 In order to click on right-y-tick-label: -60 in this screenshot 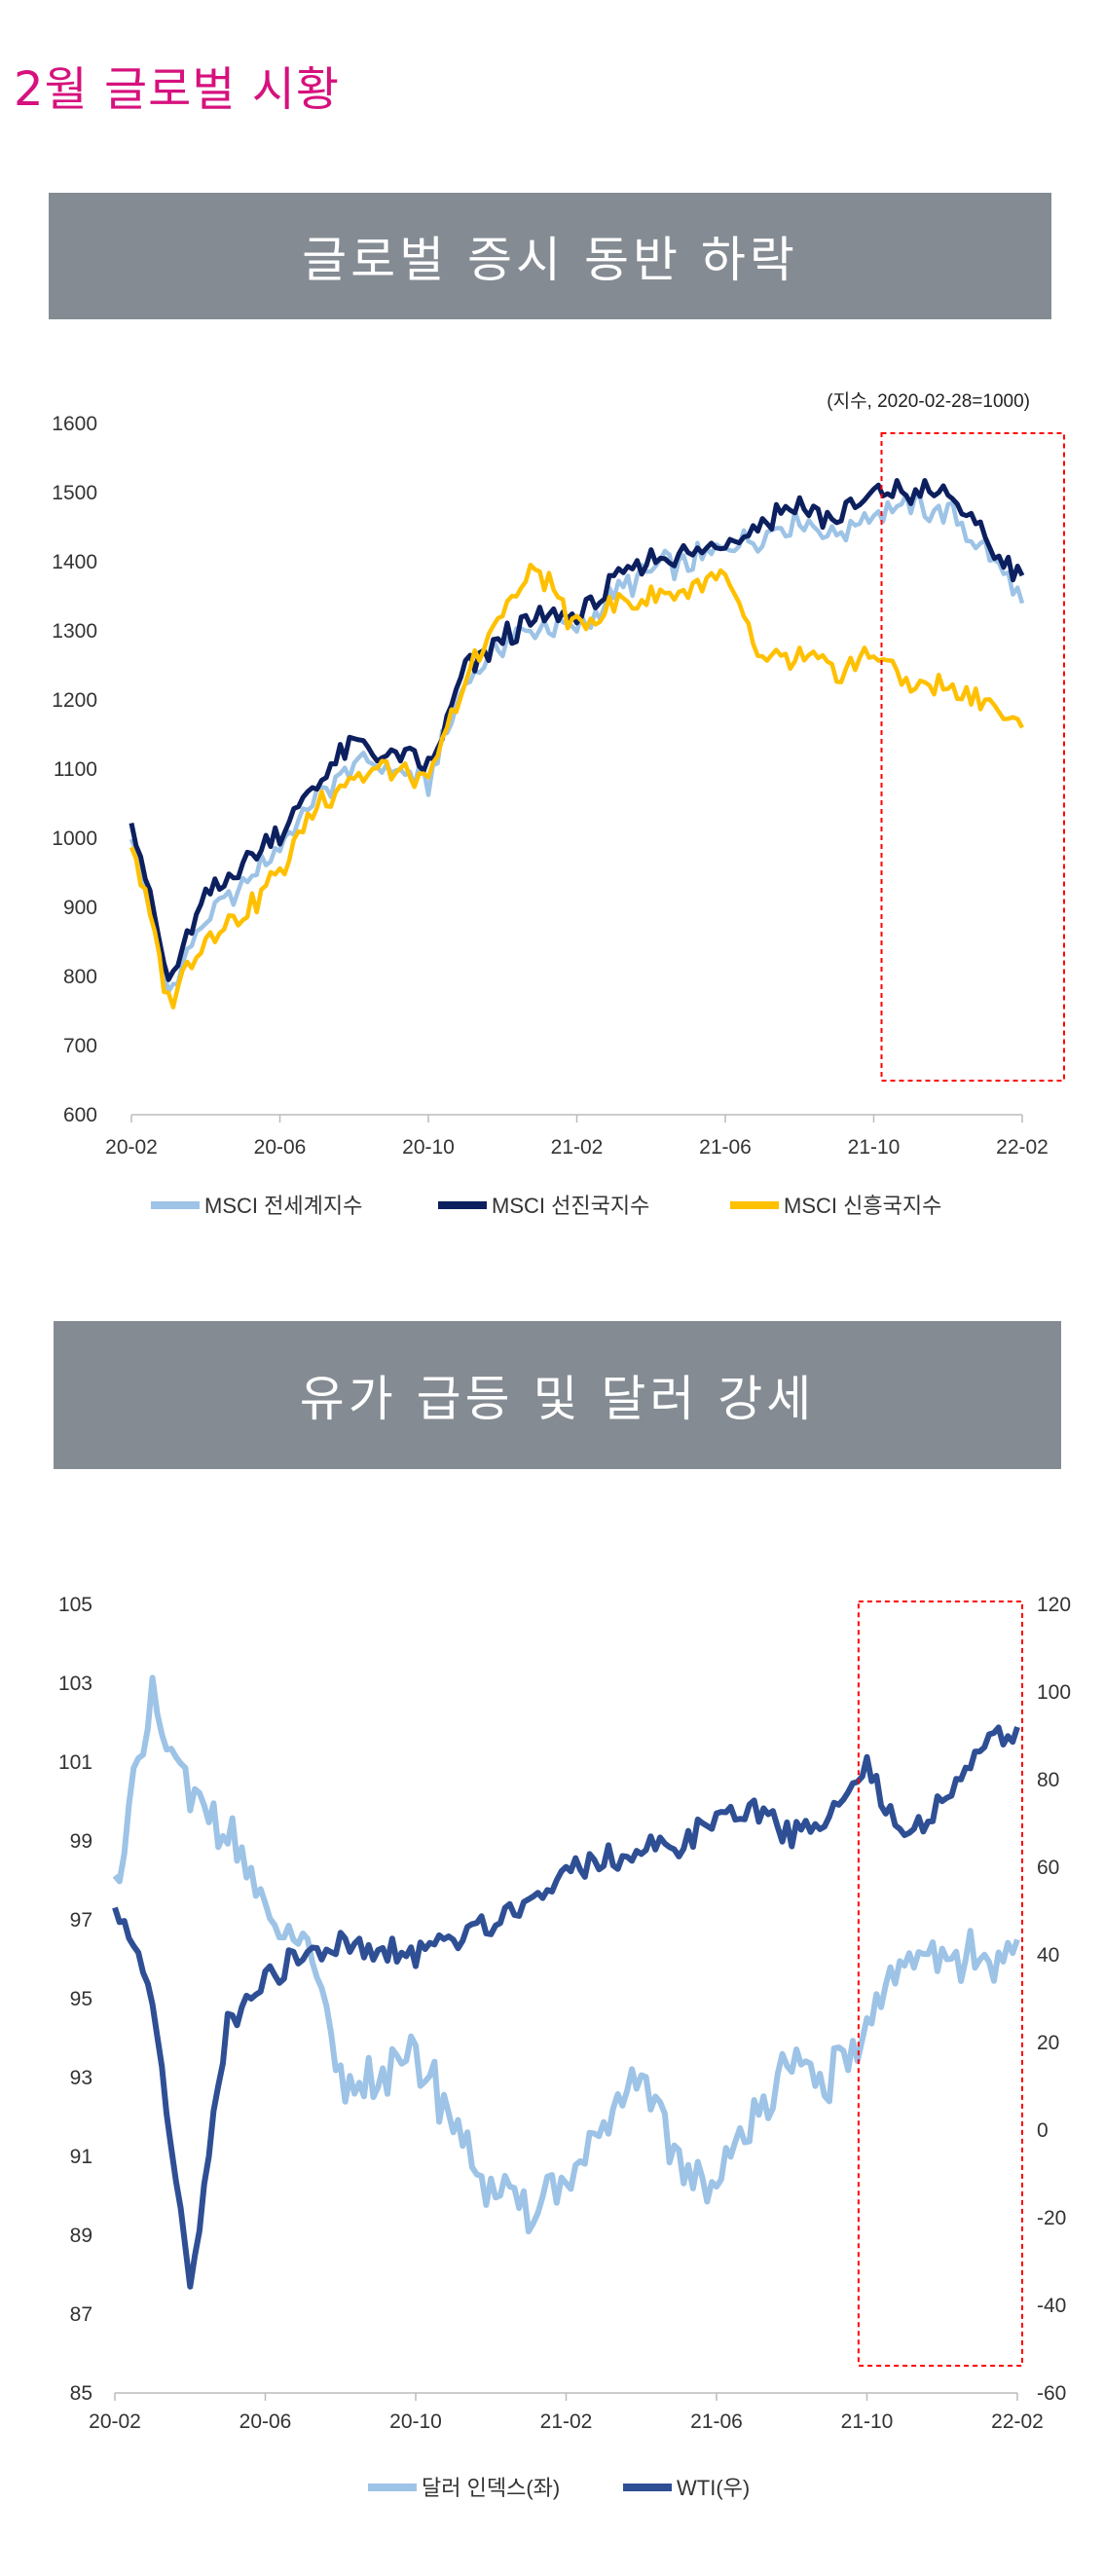, I will do `click(1051, 2393)`.